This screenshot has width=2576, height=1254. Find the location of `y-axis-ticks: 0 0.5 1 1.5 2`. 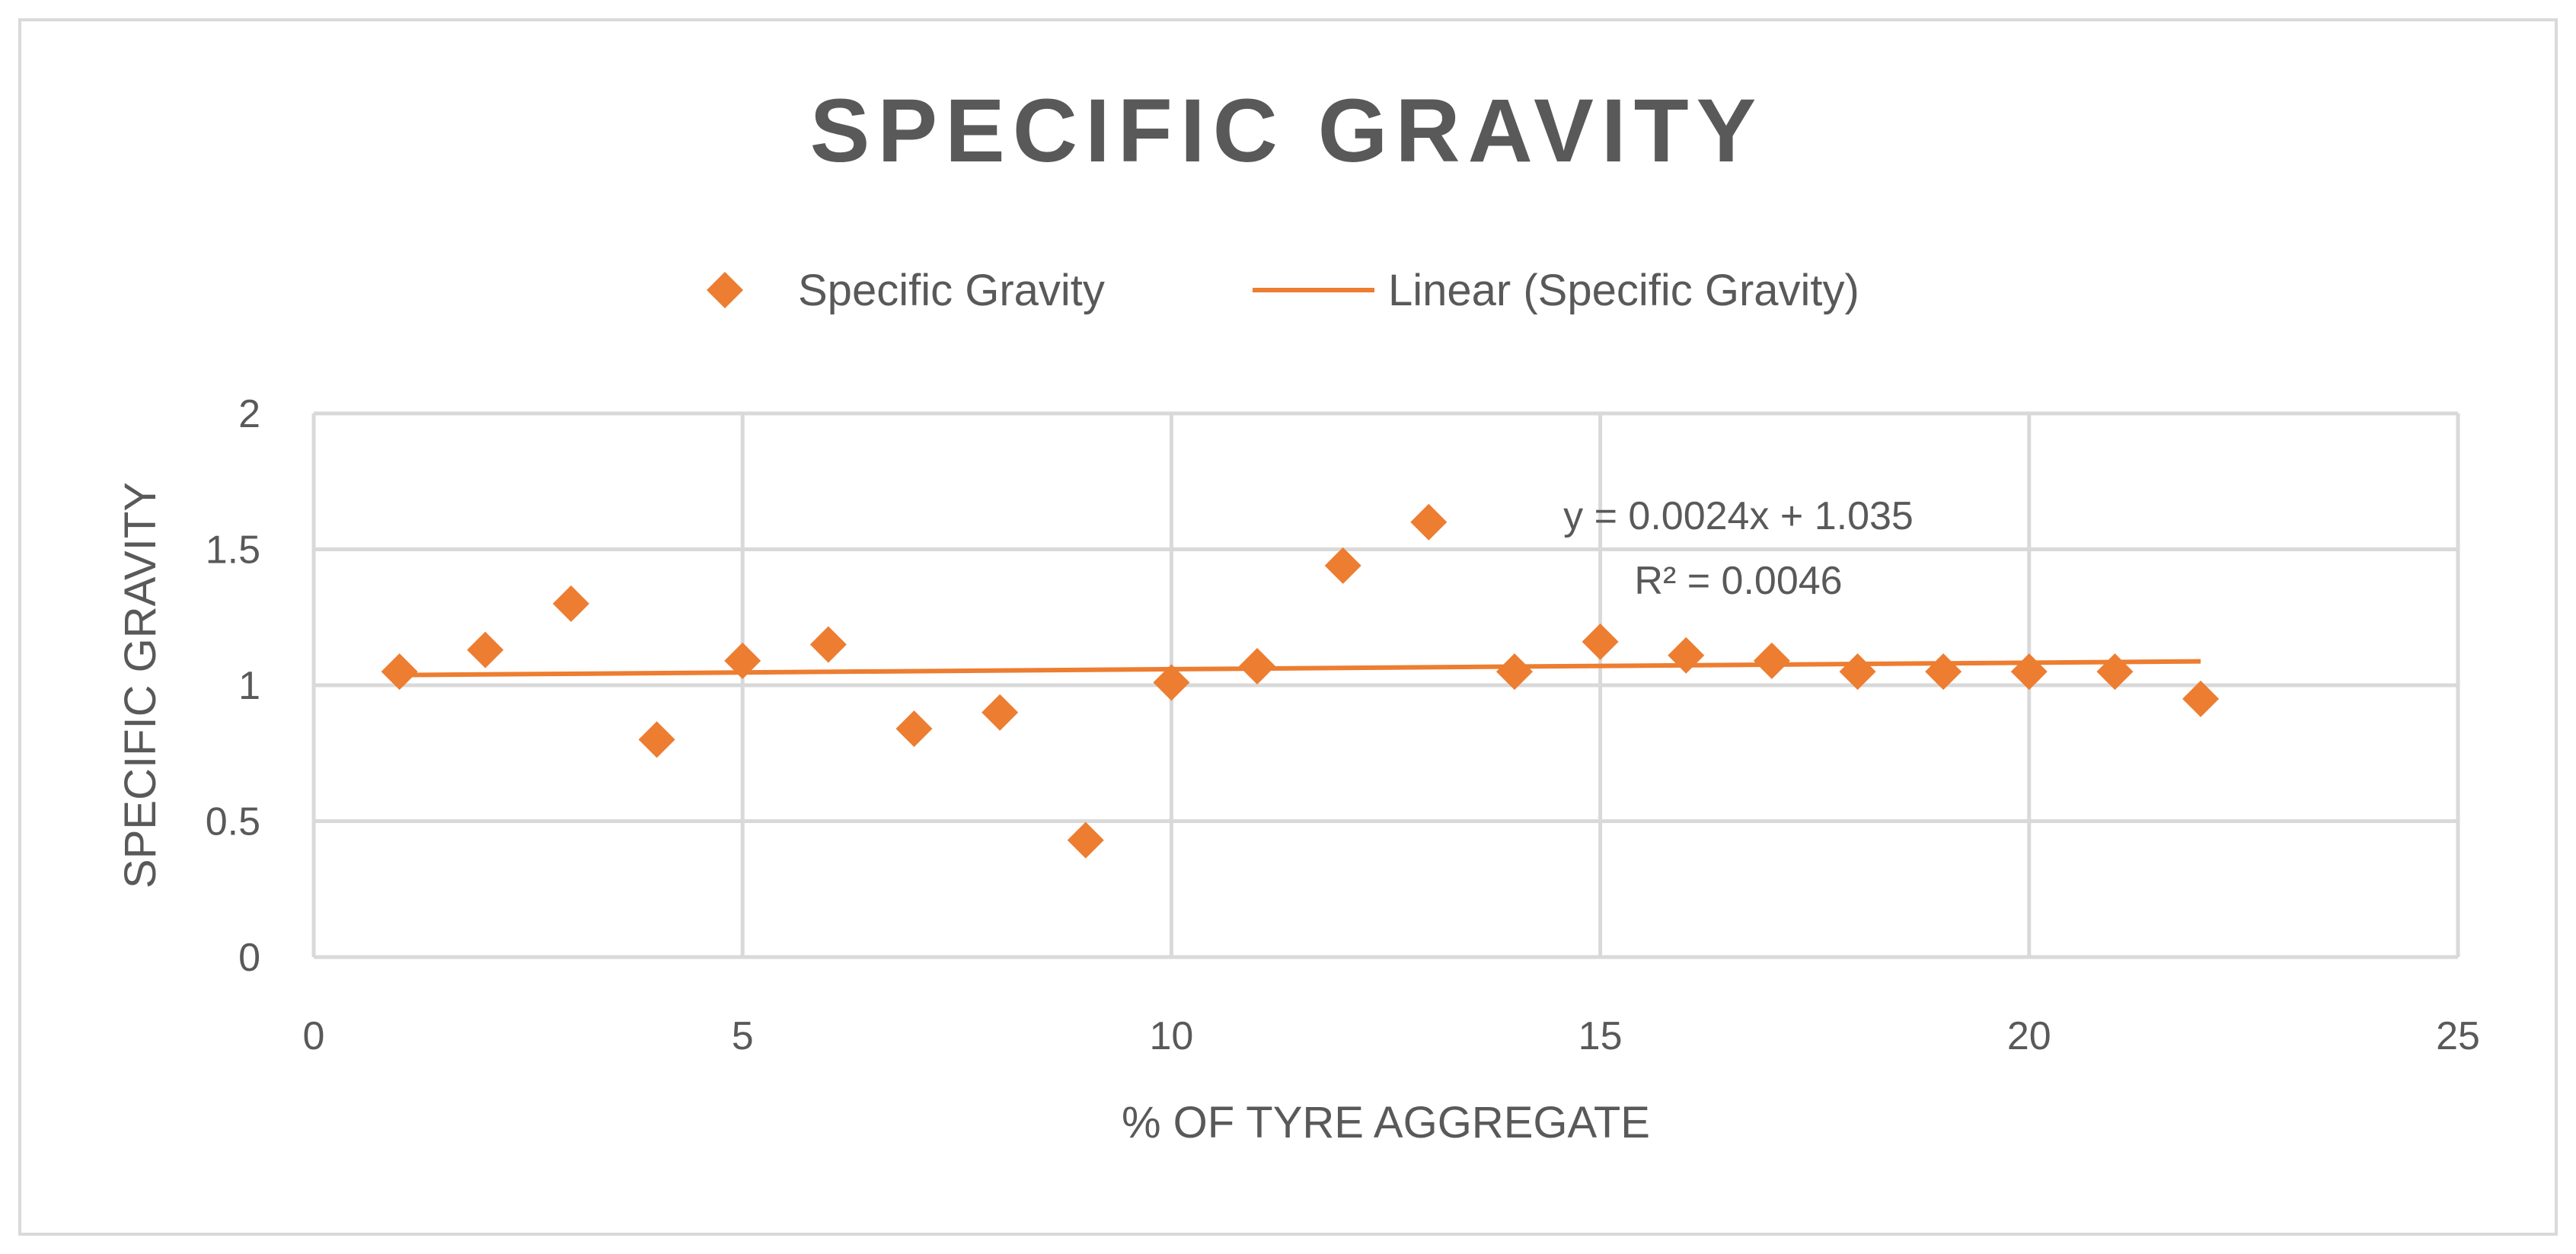

y-axis-ticks: 0 0.5 1 1.5 2 is located at coordinates (233, 686).